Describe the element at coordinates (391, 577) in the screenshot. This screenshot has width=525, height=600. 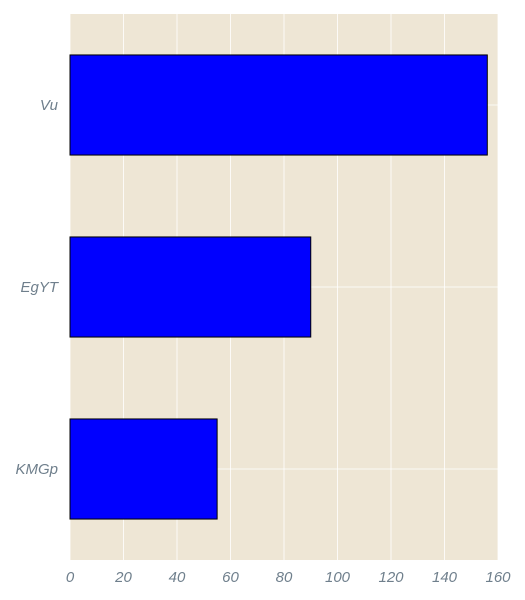
I see `x-tick-label: 120` at that location.